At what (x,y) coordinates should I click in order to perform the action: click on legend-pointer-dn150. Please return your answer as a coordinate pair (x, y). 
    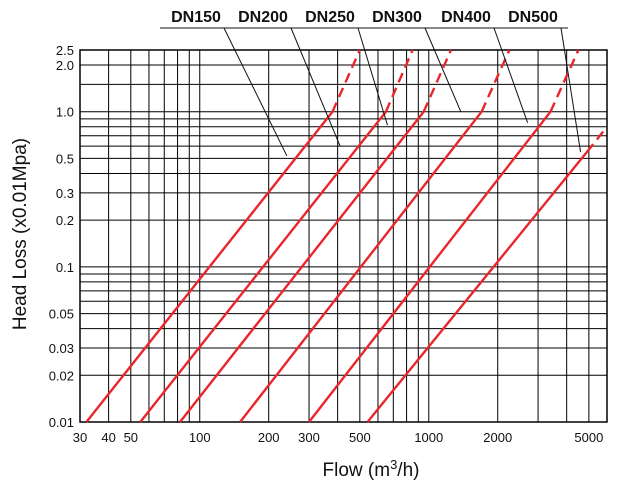
    Looking at the image, I should click on (255, 92).